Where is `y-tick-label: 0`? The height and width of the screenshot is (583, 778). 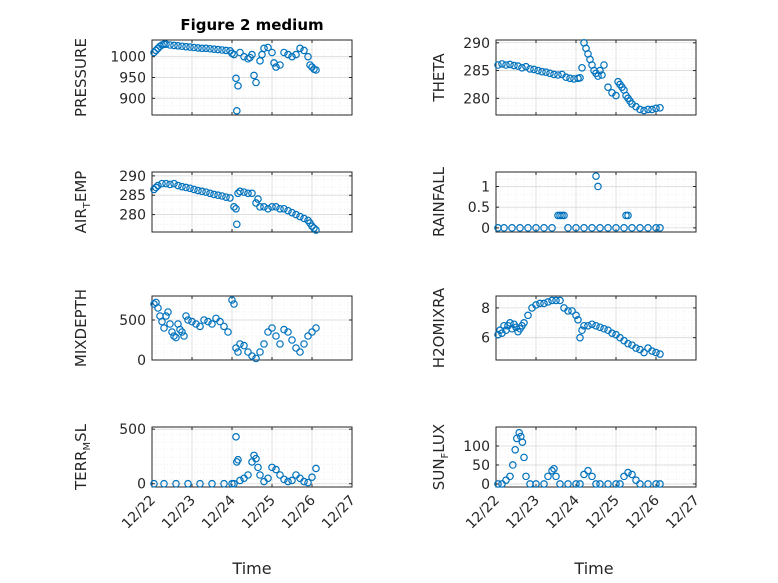
y-tick-label: 0 is located at coordinates (485, 229).